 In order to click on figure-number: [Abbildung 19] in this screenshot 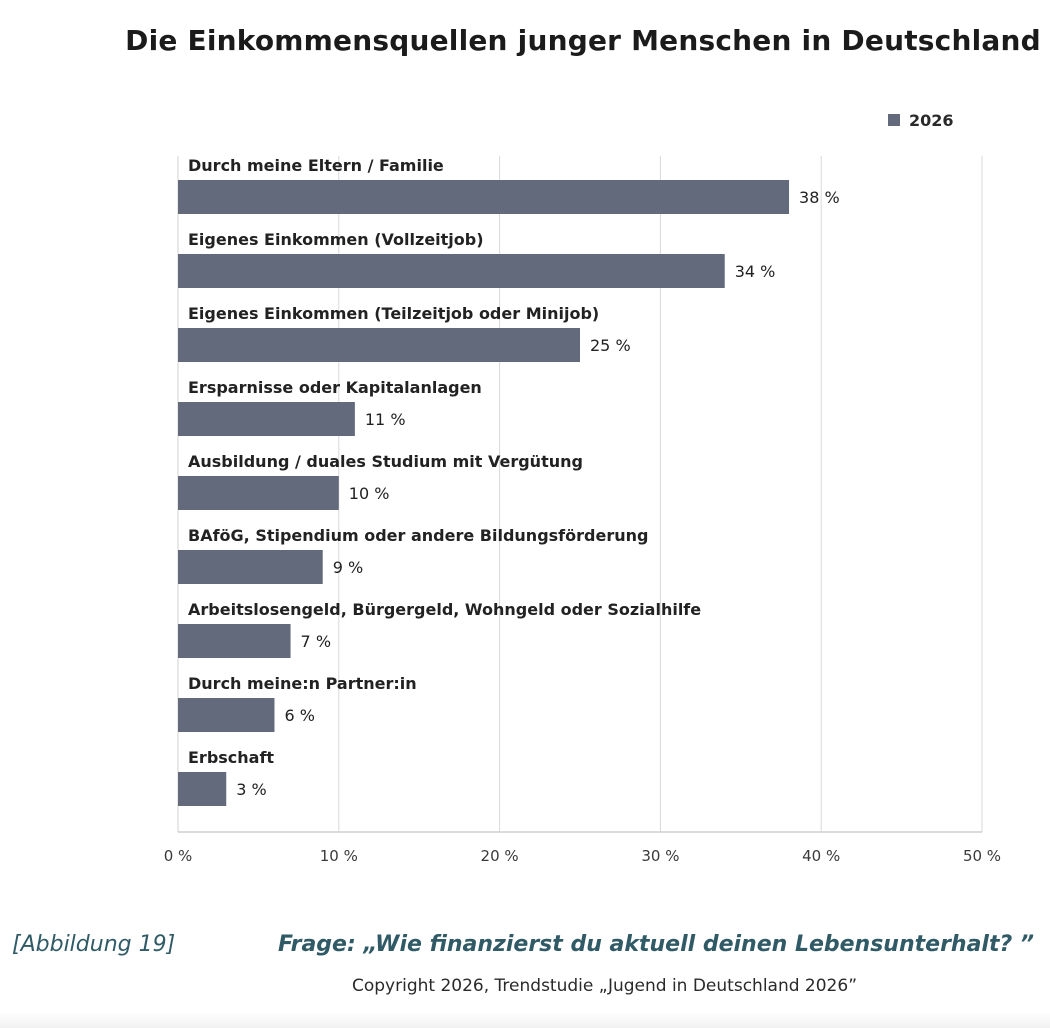, I will do `click(94, 944)`.